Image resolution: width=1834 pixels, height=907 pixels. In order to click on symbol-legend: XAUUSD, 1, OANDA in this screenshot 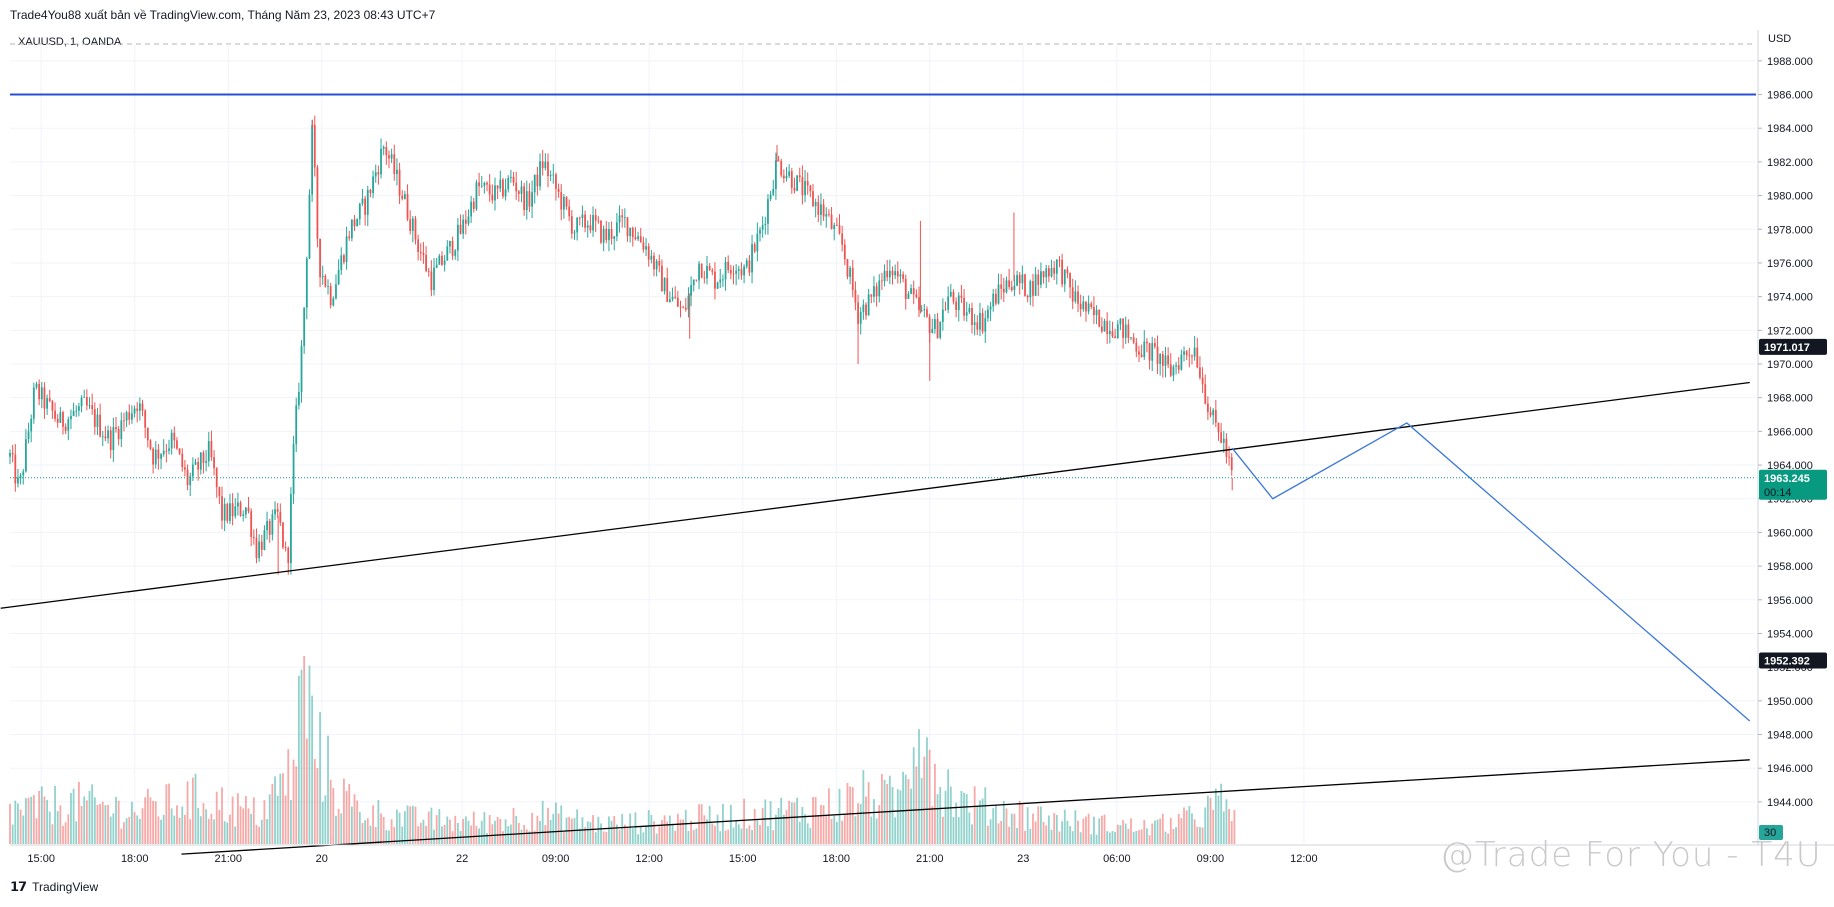, I will do `click(70, 42)`.